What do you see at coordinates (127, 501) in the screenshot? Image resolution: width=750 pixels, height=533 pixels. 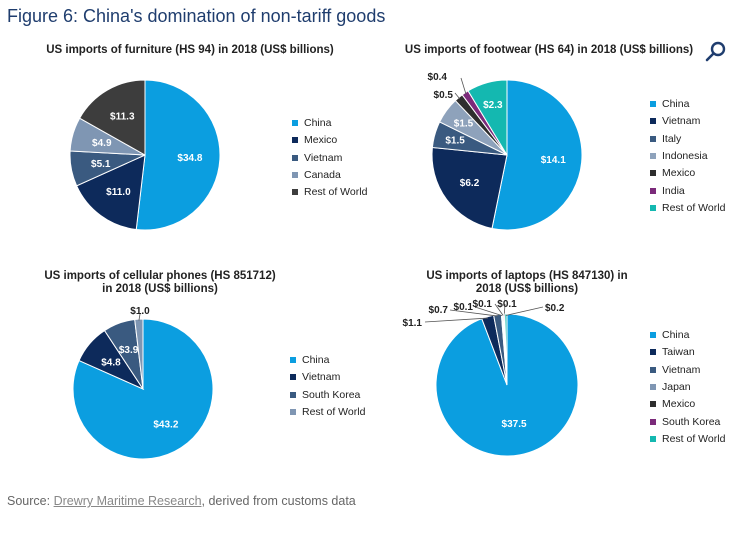 I see `source-link: Drewry Maritime Research` at bounding box center [127, 501].